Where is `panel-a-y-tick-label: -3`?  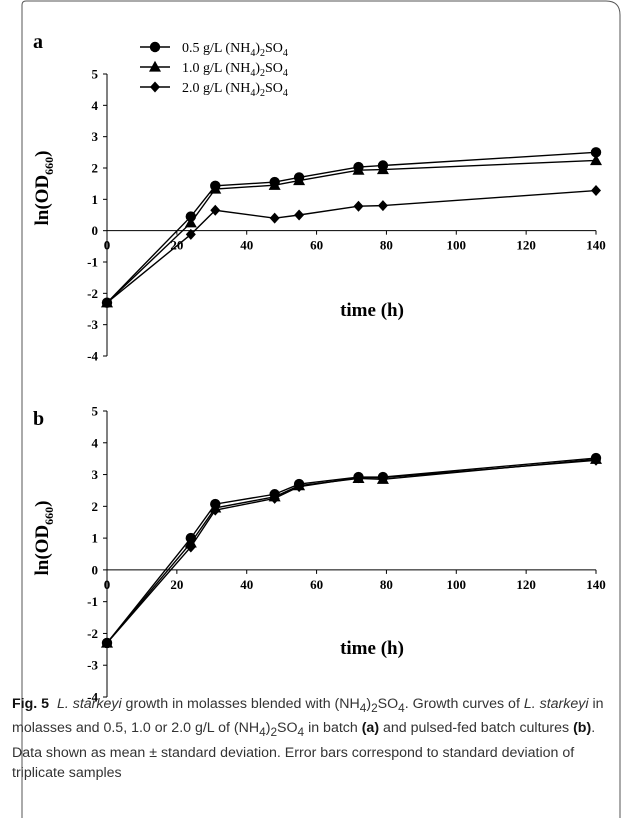 panel-a-y-tick-label: -3 is located at coordinates (92, 324).